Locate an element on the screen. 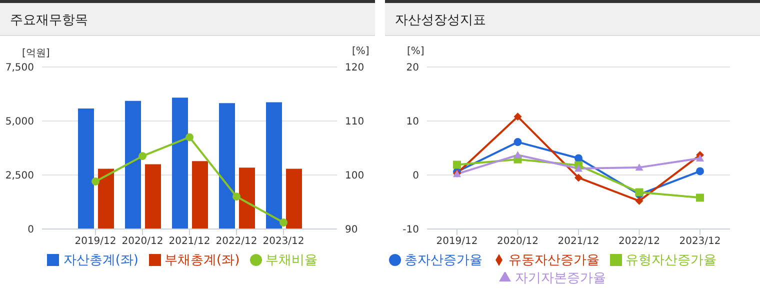 The image size is (760, 289). legend-label: 자기자본증가율 is located at coordinates (560, 278).